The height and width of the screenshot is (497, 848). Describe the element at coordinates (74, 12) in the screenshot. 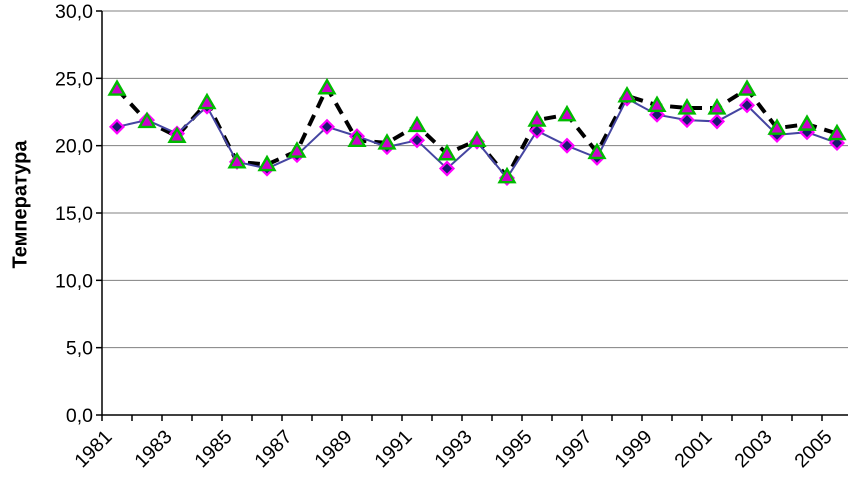

I see `y-axis-label: 30,0` at that location.